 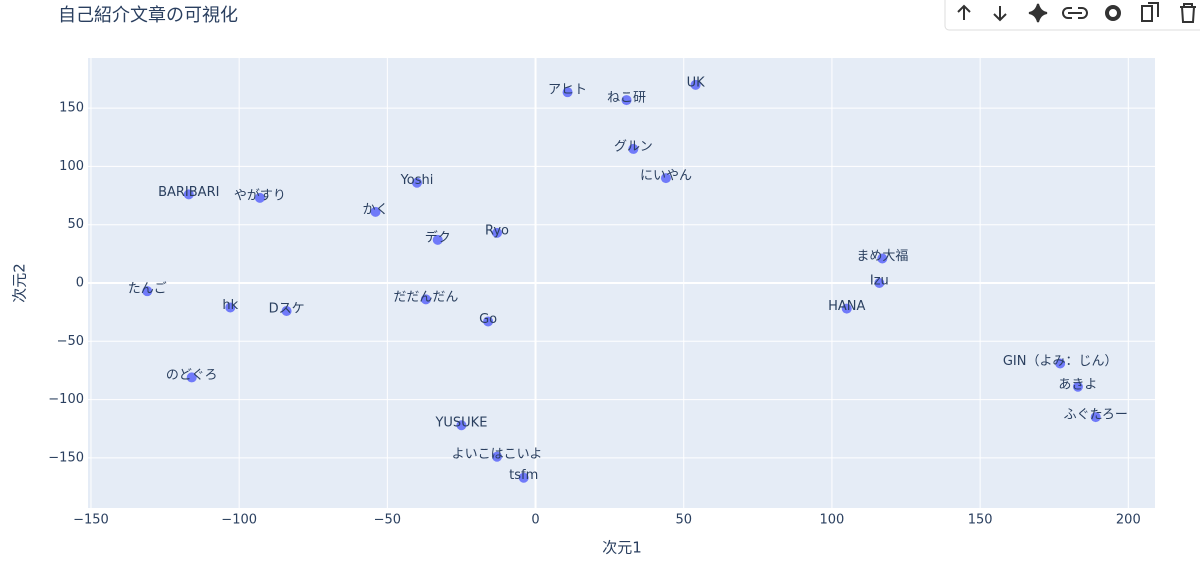 What do you see at coordinates (1128, 520) in the screenshot?
I see `x-tick-label: 200` at bounding box center [1128, 520].